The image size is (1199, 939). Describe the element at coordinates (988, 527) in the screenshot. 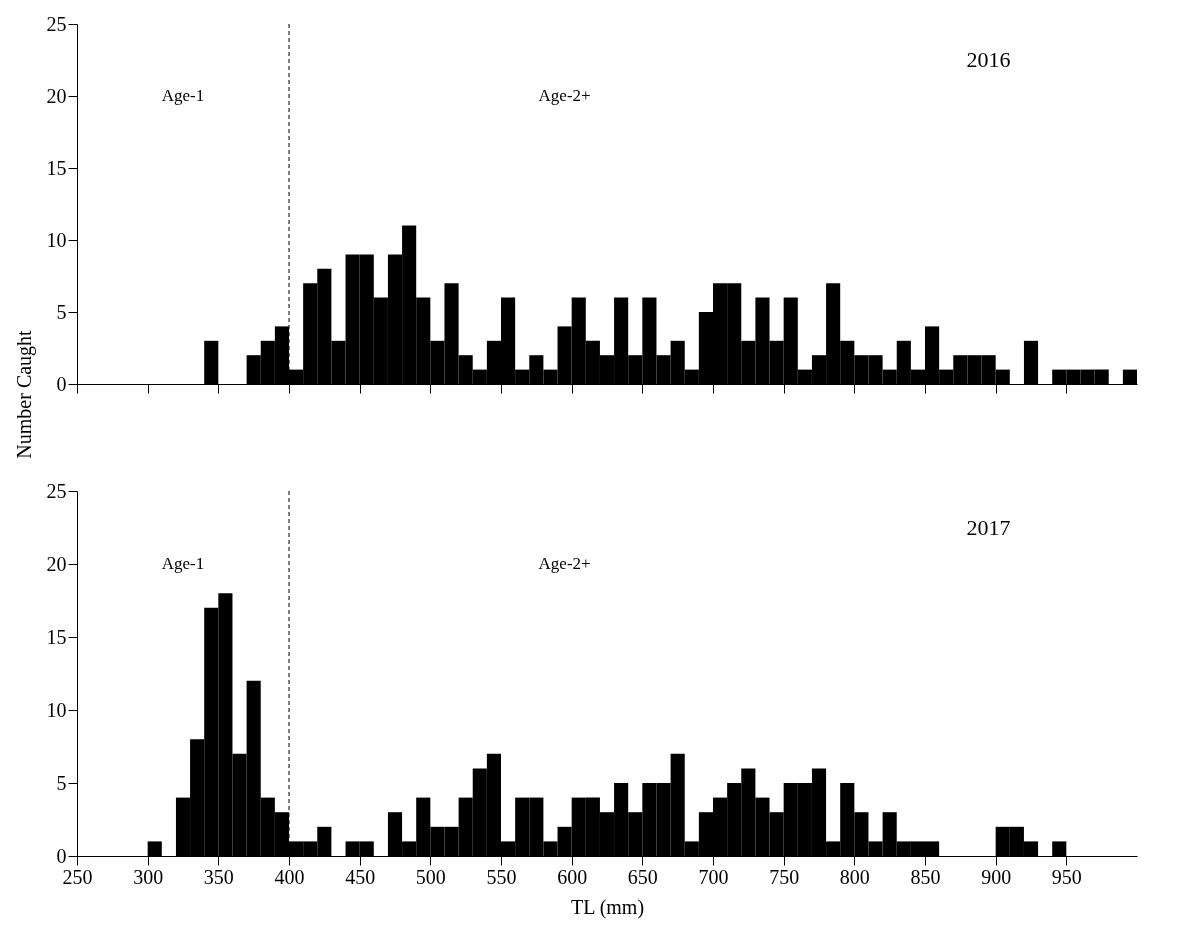

I see `annotation: 2017` at that location.